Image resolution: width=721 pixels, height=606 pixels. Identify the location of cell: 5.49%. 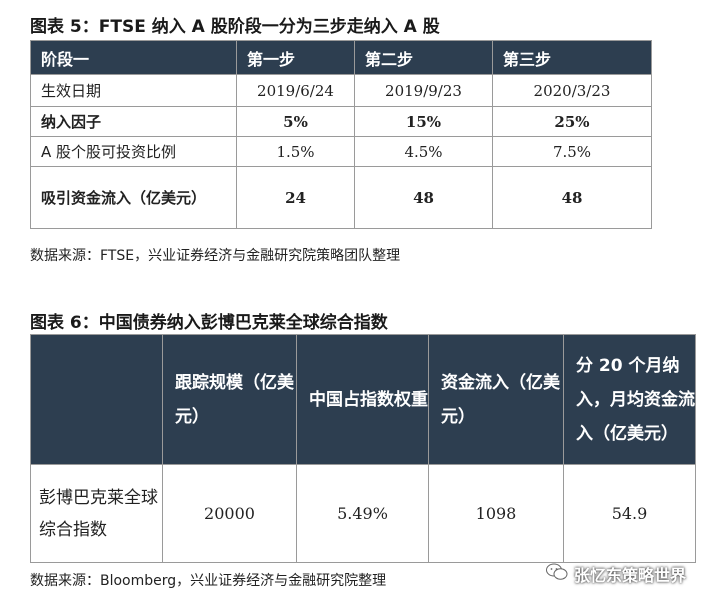
(362, 513).